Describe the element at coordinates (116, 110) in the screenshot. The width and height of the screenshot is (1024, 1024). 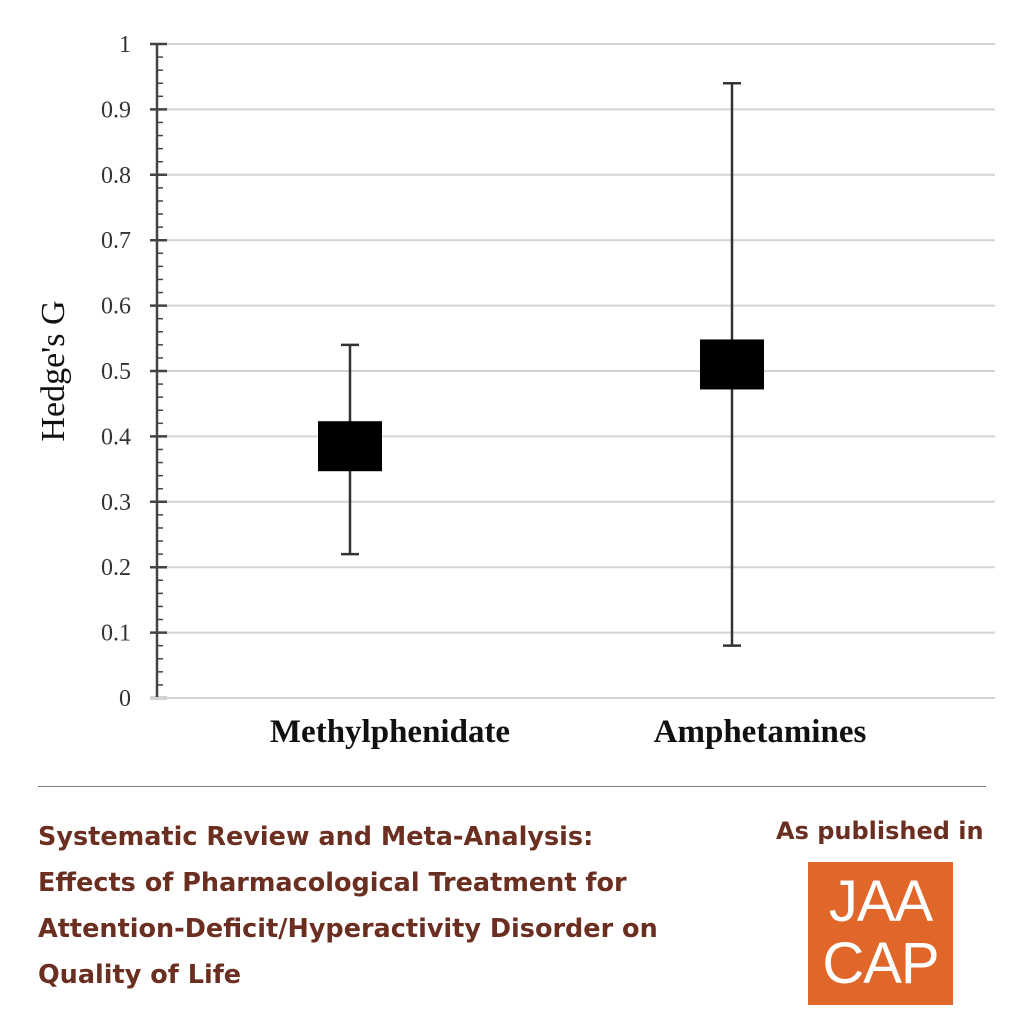
I see `y-tick-label: 0.9` at that location.